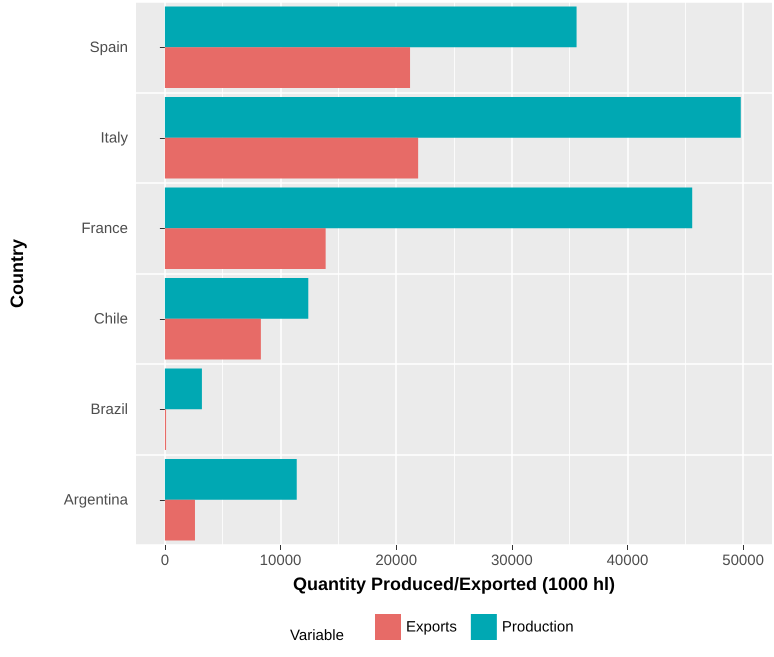 This screenshot has width=774, height=657. Describe the element at coordinates (281, 560) in the screenshot. I see `x-tick-label: 10000` at that location.